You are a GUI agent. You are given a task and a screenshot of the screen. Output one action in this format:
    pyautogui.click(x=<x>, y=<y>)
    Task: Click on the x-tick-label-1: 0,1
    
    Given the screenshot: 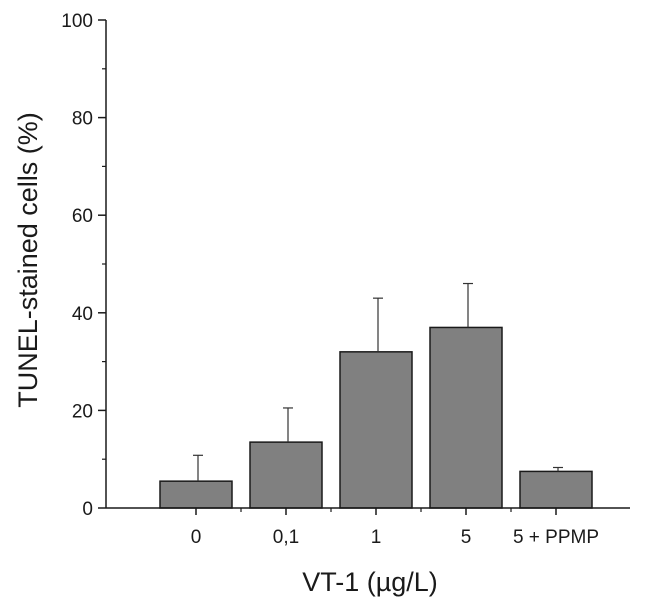 What is the action you would take?
    pyautogui.click(x=286, y=537)
    